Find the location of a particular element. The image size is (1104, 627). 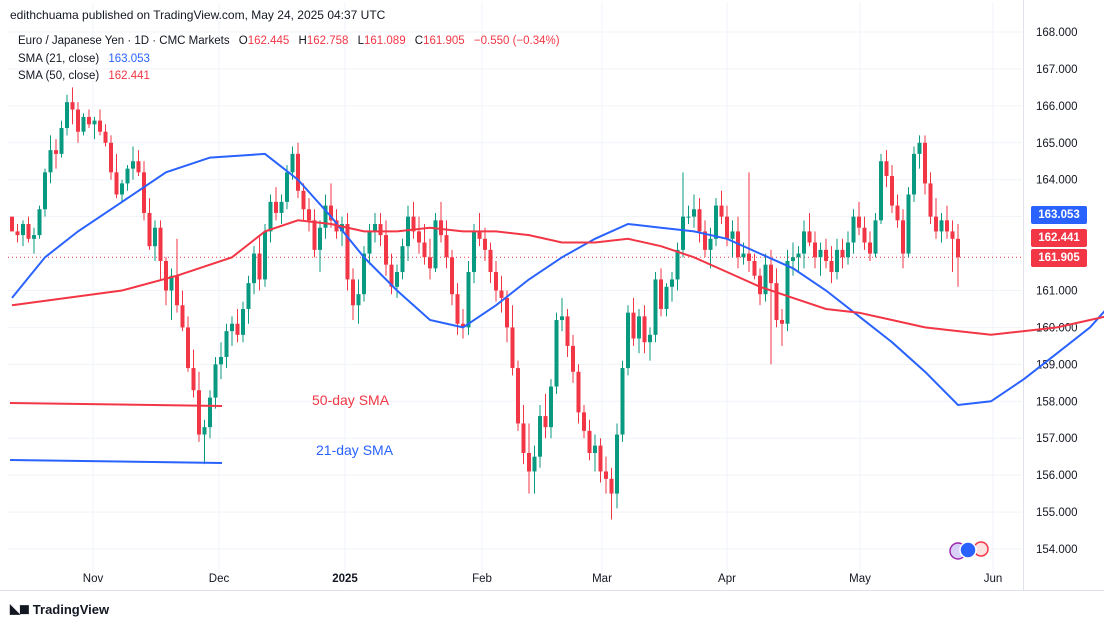

sma50-legend: SMA (50, close) 162.441 is located at coordinates (84, 76).